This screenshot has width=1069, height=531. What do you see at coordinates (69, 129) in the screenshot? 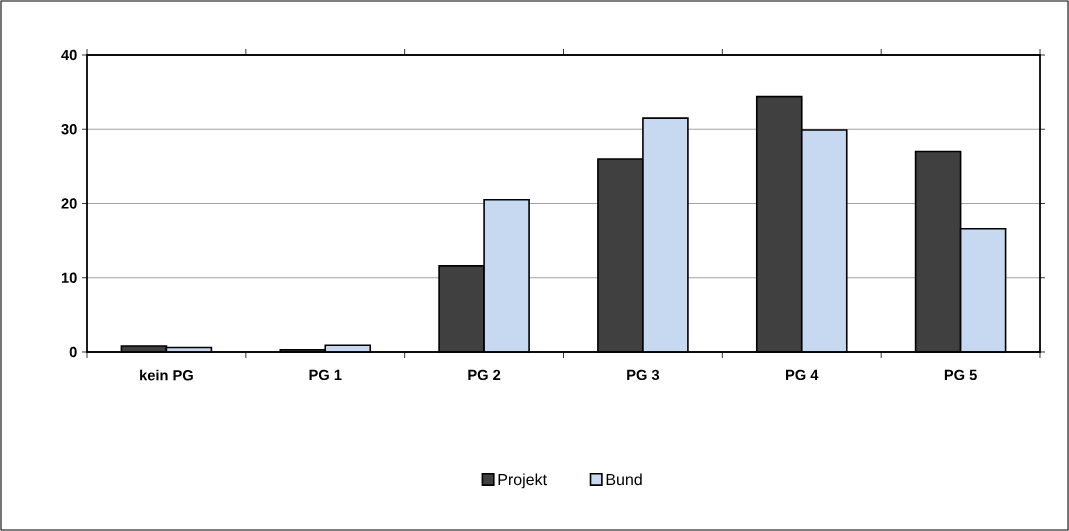
I see `y-tick-label: 30` at bounding box center [69, 129].